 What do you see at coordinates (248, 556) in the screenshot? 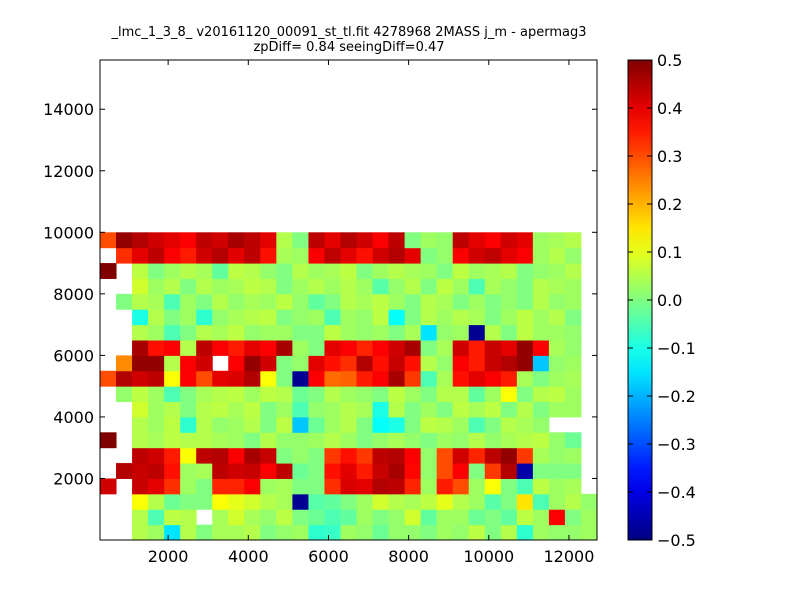
I see `x-tick-label: 4000` at bounding box center [248, 556].